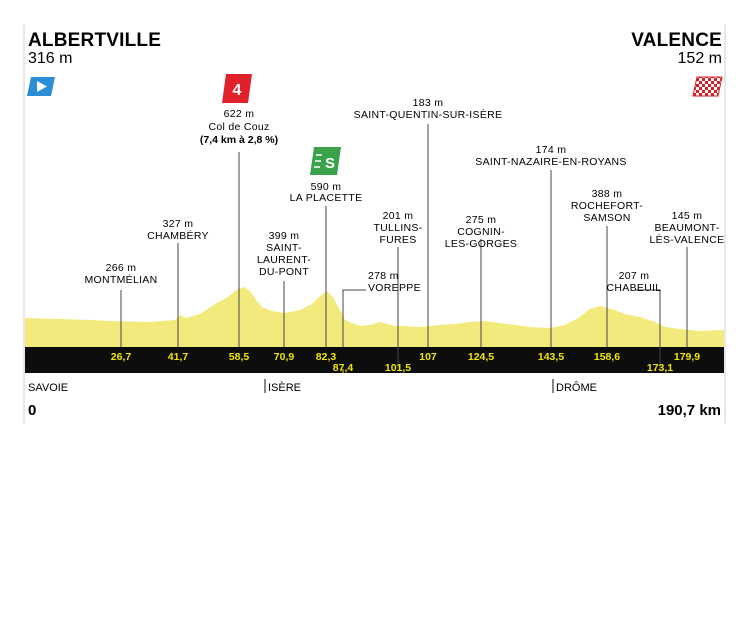 The image size is (750, 629). What do you see at coordinates (354, 318) in the screenshot?
I see `leader-voreppe` at bounding box center [354, 318].